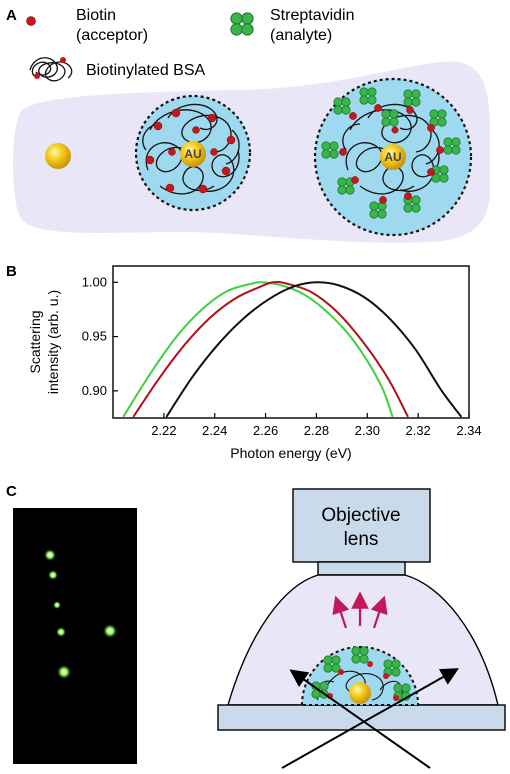  What do you see at coordinates (11, 271) in the screenshot?
I see `panel-b-letter: B` at bounding box center [11, 271].